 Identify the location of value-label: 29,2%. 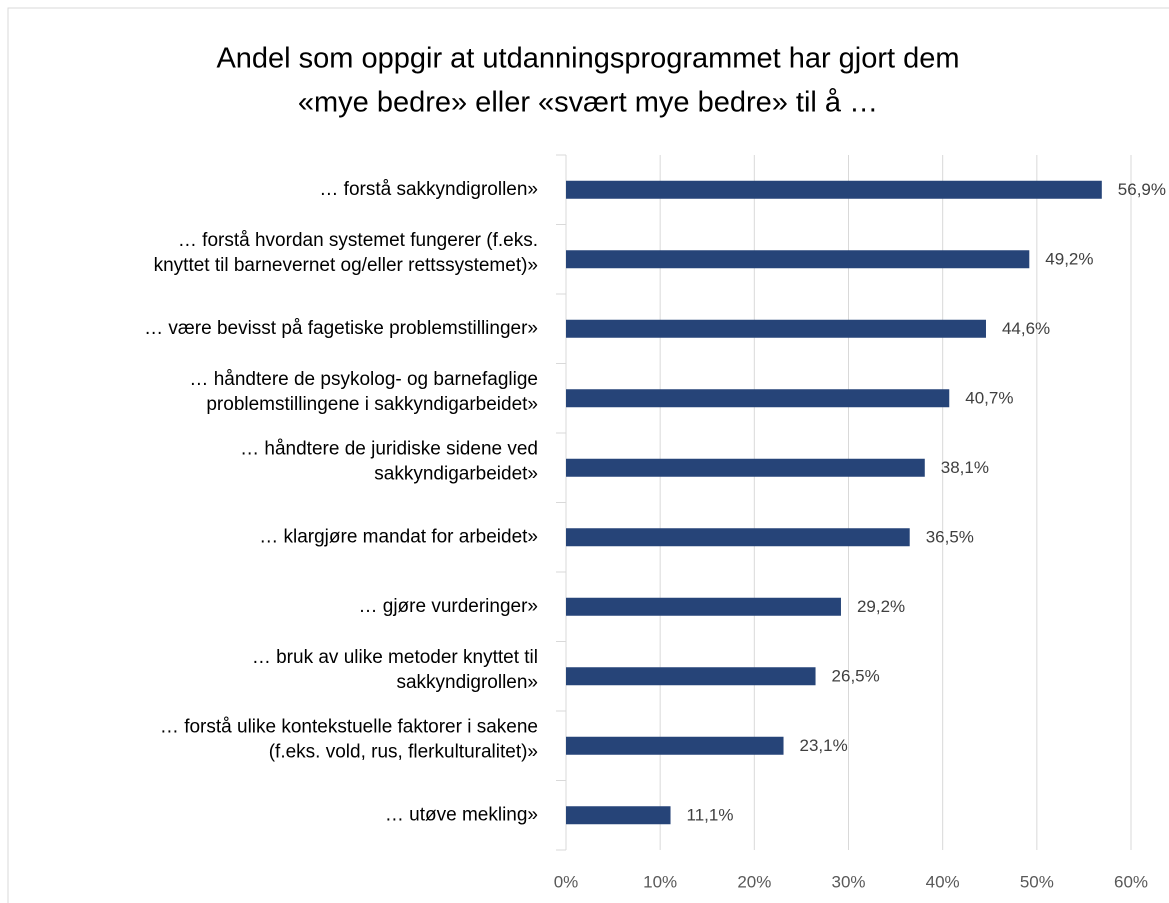
(881, 606).